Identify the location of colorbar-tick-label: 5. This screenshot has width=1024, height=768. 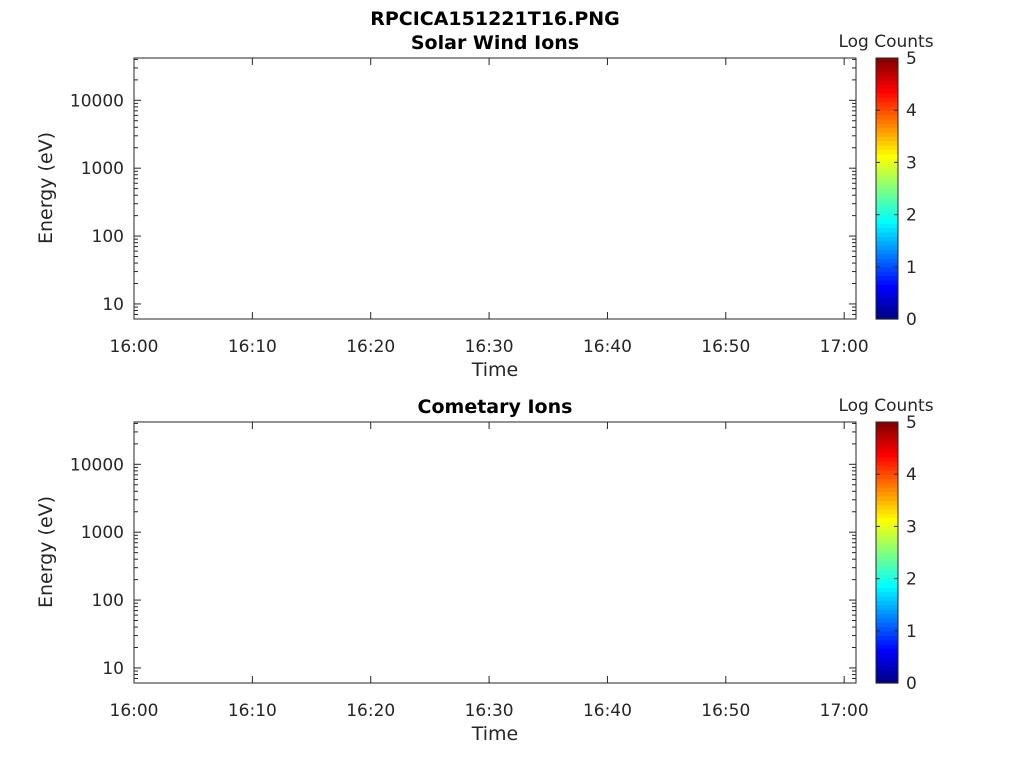
(911, 59).